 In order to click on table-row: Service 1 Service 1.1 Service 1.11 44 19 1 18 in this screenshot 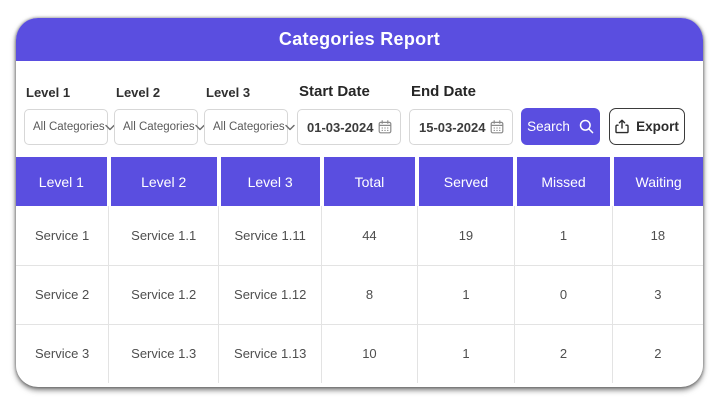, I will do `click(359, 236)`.